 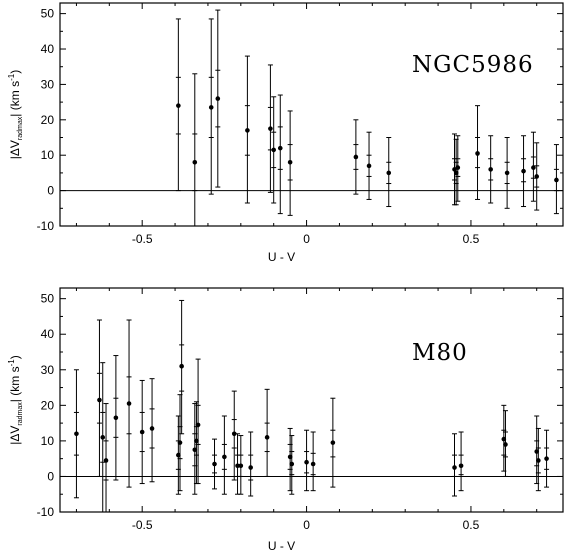 I want to click on y-axis-title: |ΔVradmax| (km s-1), so click(x=15, y=399).